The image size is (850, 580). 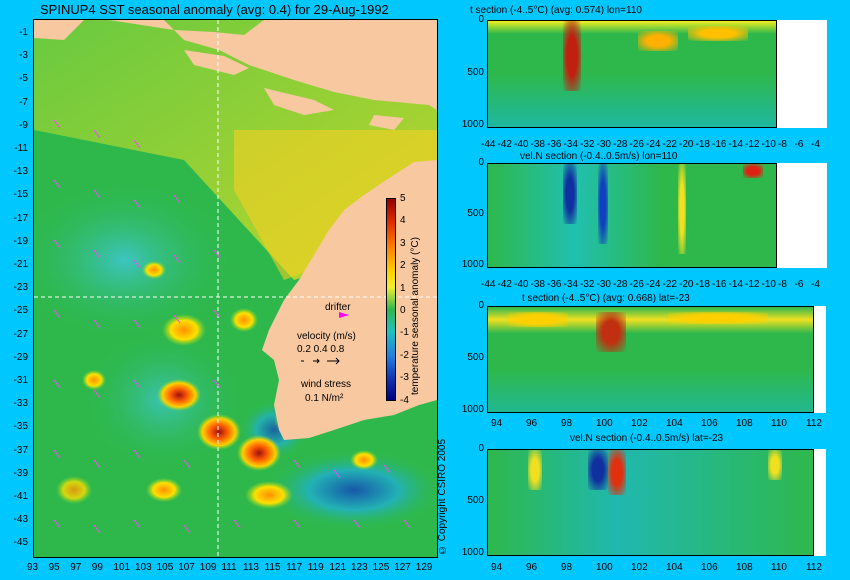 What do you see at coordinates (403, 288) in the screenshot?
I see `colorbar-tick-label: 1` at bounding box center [403, 288].